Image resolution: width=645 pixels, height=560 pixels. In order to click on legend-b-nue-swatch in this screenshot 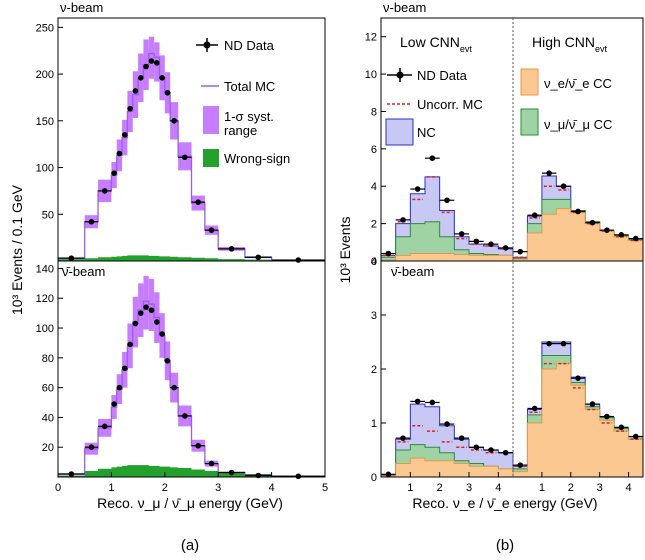, I will do `click(529, 82)`.